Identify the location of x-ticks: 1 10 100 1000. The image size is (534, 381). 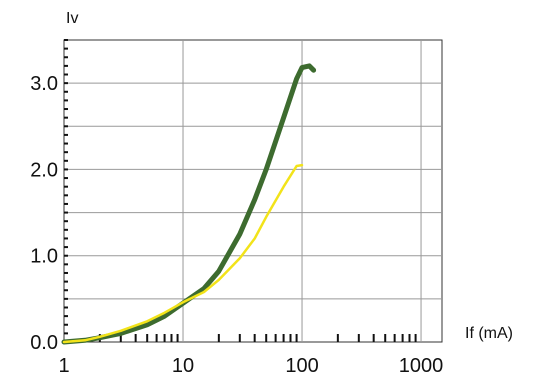
(250, 366).